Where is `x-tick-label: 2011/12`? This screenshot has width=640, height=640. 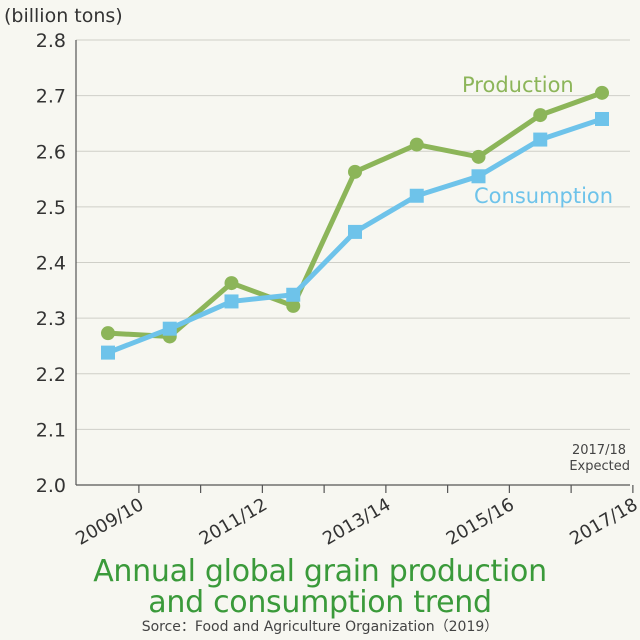 x-tick-label: 2011/12 is located at coordinates (233, 522).